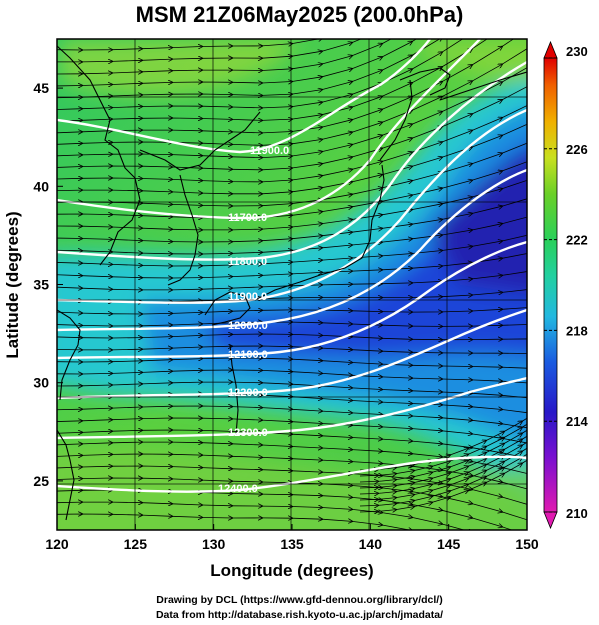 The height and width of the screenshot is (625, 599). Describe the element at coordinates (371, 544) in the screenshot. I see `x-tick-label: 140` at that location.